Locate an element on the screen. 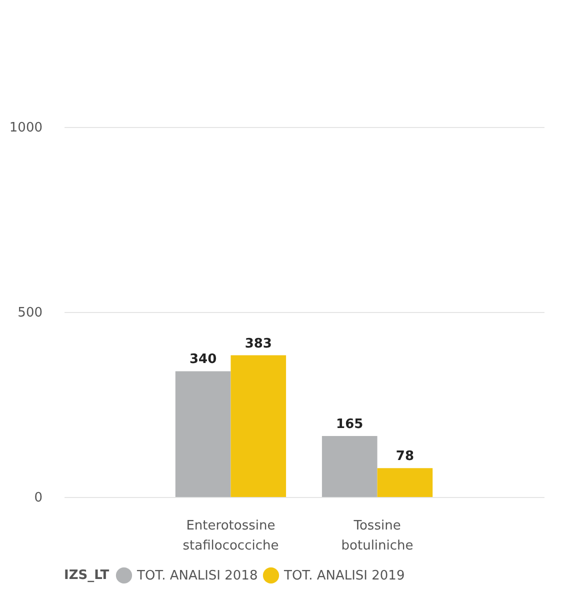 Image resolution: width=570 pixels, height=608 pixels. data-label: 78 is located at coordinates (405, 456).